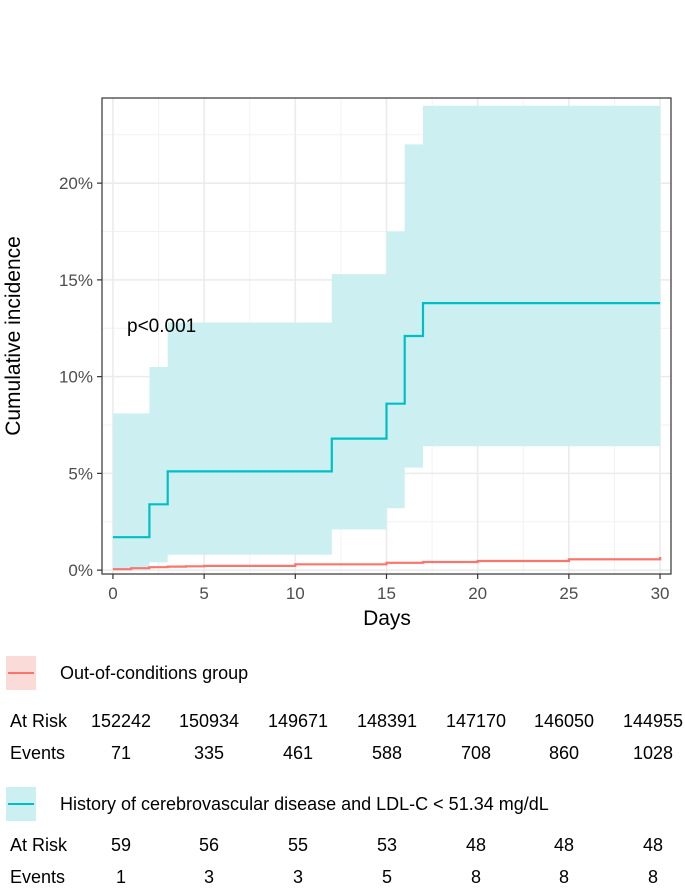  I want to click on at-risk-cell: 56, so click(209, 845).